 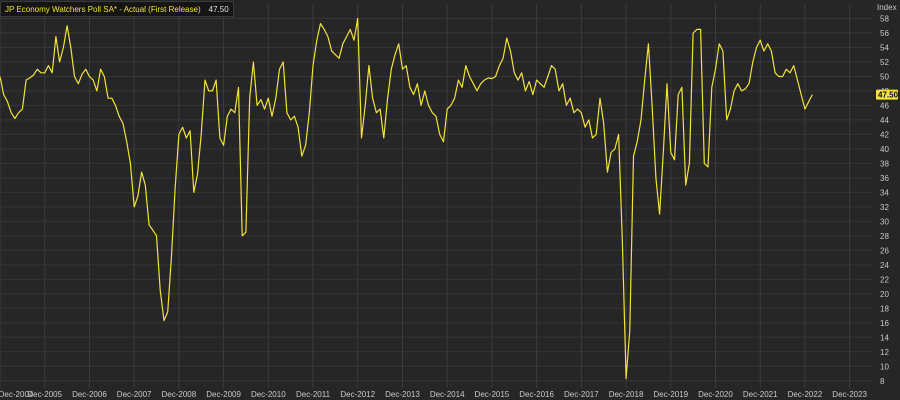 I want to click on x-tick-label: Dec-2010, so click(x=268, y=394).